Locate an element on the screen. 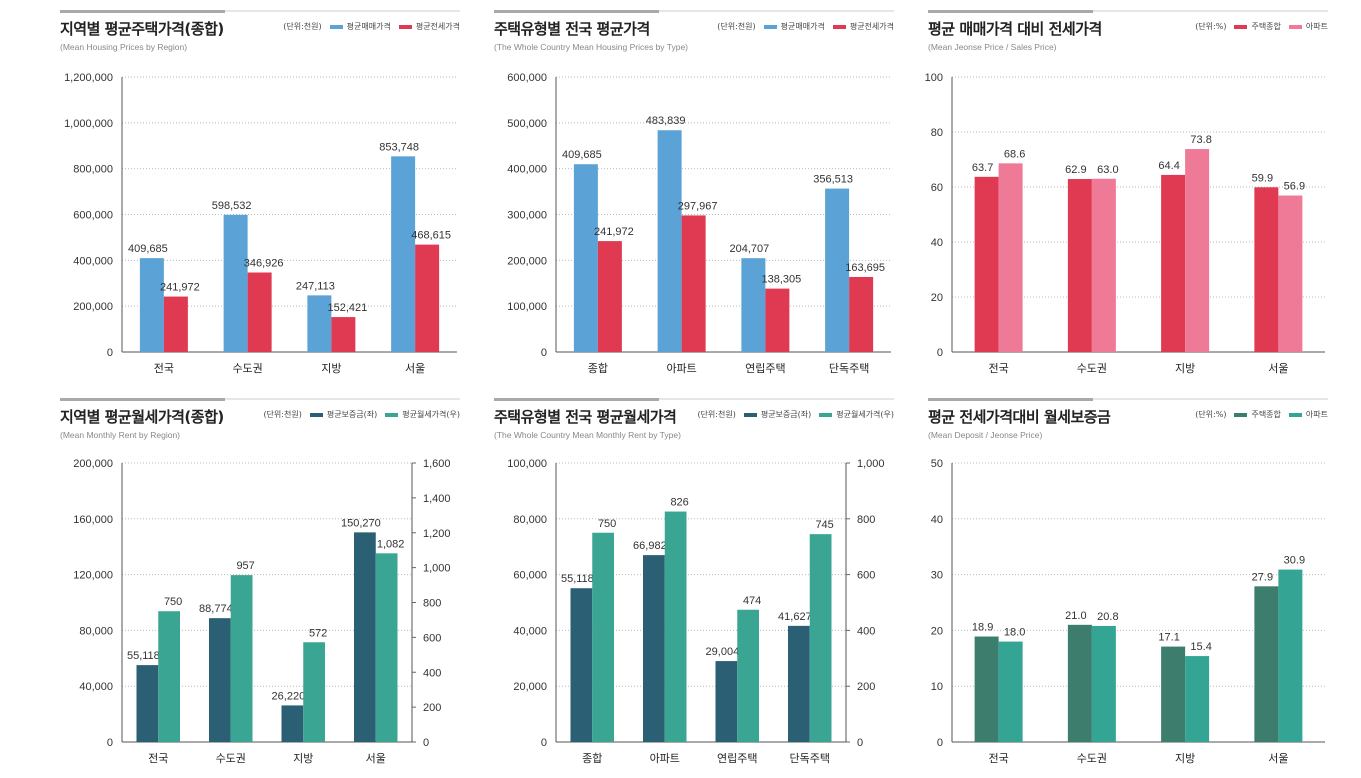  y-tick-label: 80 is located at coordinates (937, 133).